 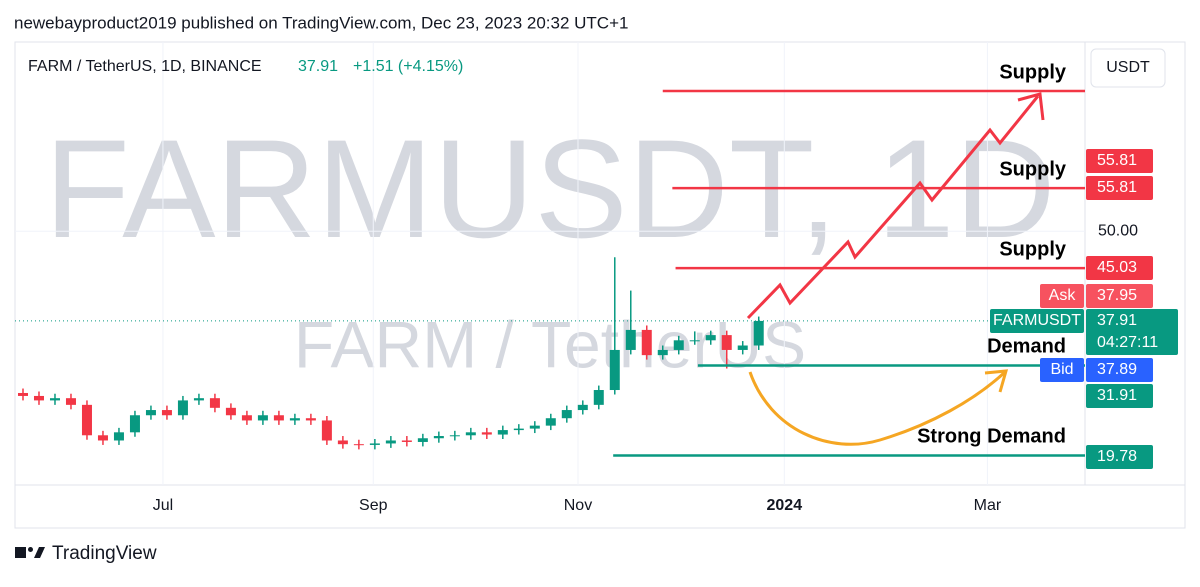 I want to click on price-tag-value: 19.78, so click(x=1117, y=456).